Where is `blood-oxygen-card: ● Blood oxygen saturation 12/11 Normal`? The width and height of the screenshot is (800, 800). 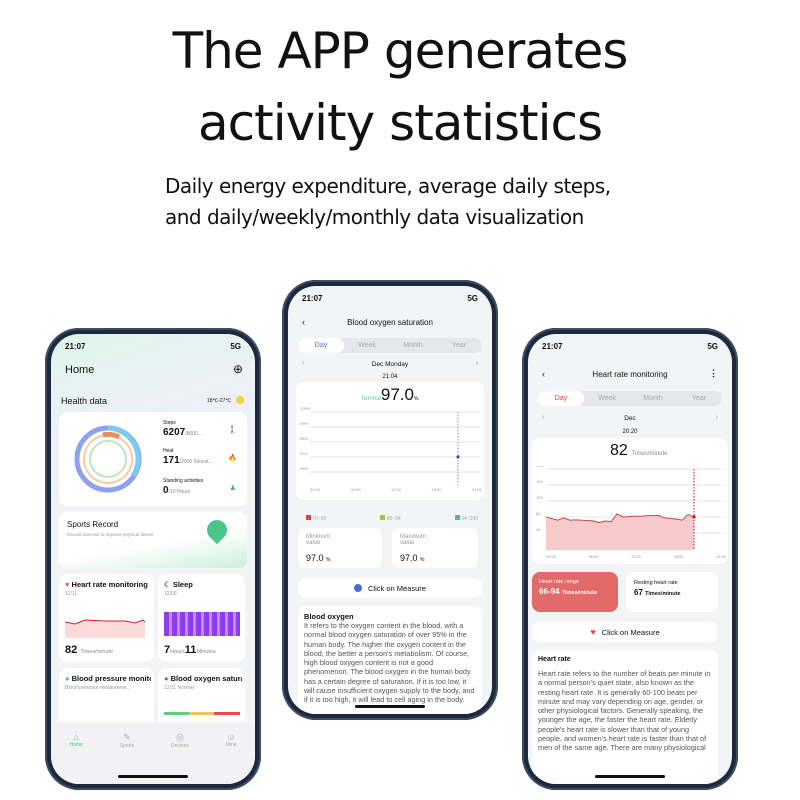 blood-oxygen-card: ● Blood oxygen saturation 12/11 Normal is located at coordinates (201, 698).